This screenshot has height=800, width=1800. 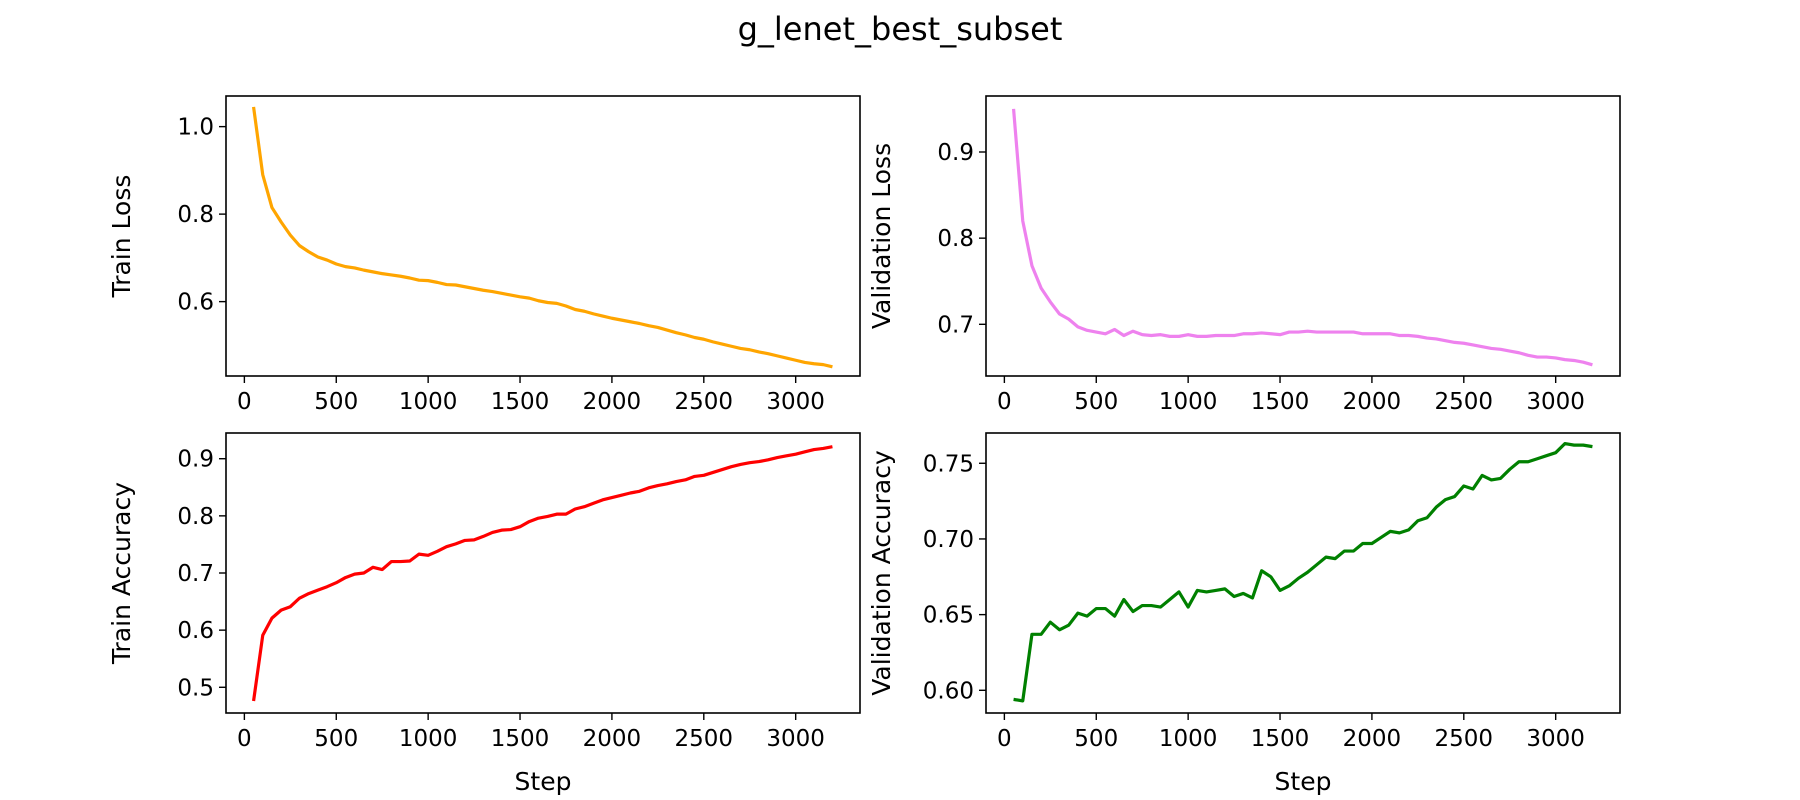 What do you see at coordinates (1372, 739) in the screenshot?
I see `validation-accuracy-xtick-label: 2000` at bounding box center [1372, 739].